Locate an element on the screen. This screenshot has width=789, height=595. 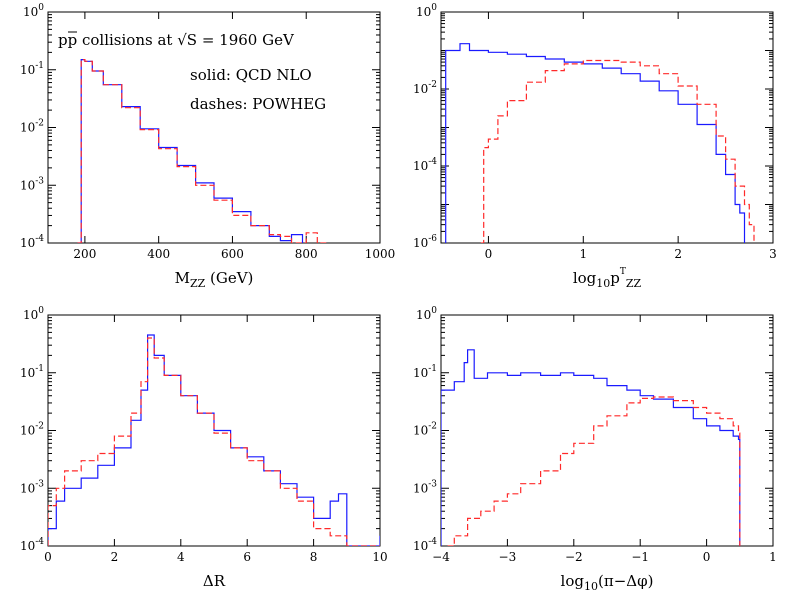
y-tick-label: 10⁻⁶ is located at coordinates (425, 242).